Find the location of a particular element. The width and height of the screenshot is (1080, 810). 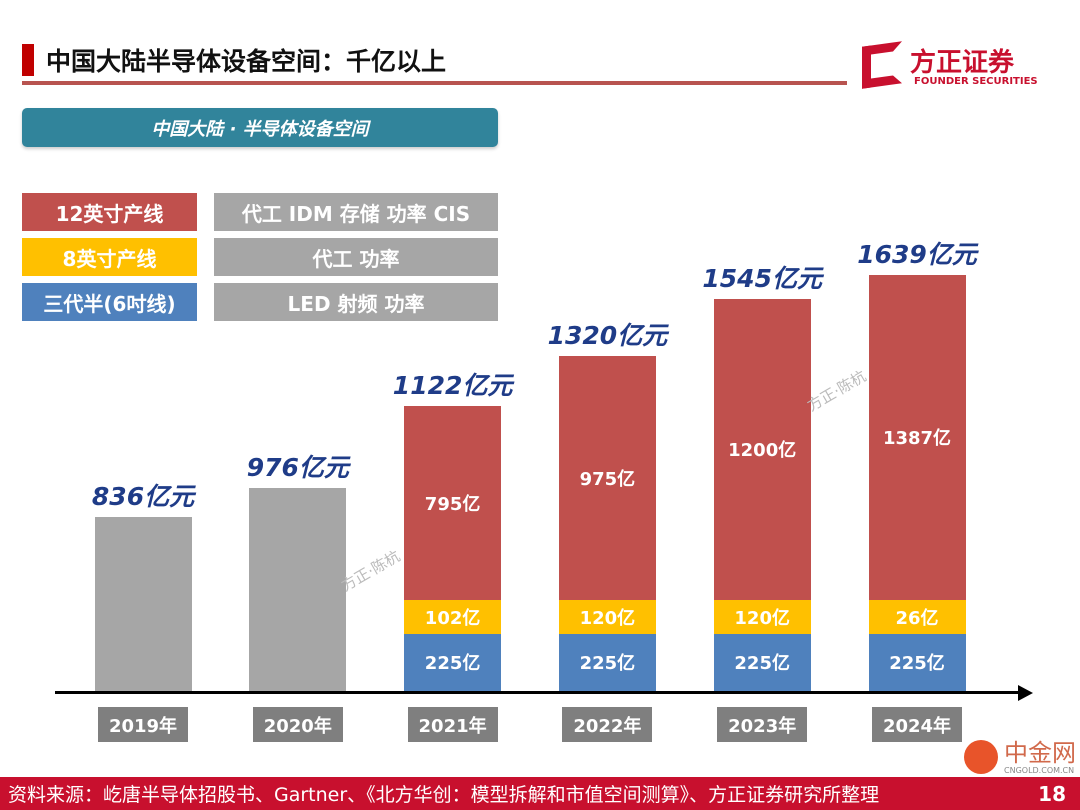

legend-item: 12英寸产线 is located at coordinates (109, 212).